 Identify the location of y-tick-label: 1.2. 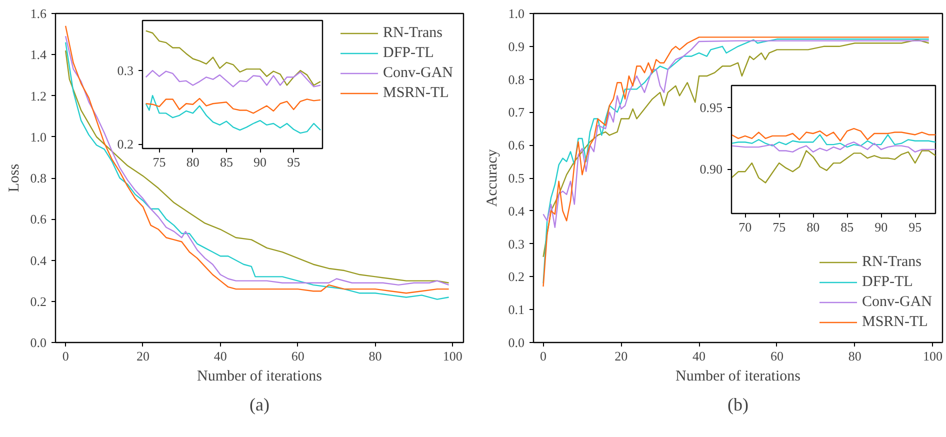
(38, 96).